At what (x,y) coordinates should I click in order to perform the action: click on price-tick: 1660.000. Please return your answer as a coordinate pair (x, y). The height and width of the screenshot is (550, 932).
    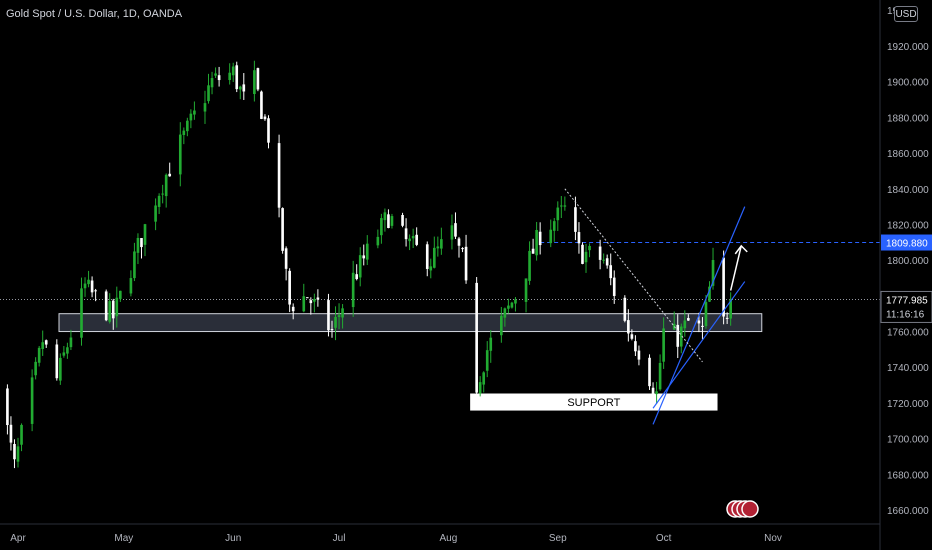
    Looking at the image, I should click on (908, 511).